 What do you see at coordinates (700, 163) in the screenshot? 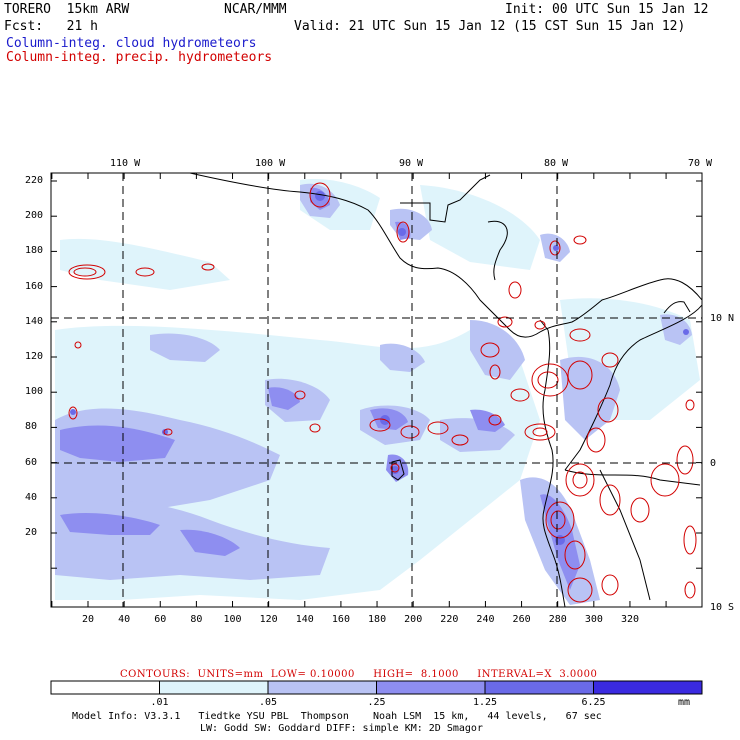
I see `lon-label-70w: 70 W` at bounding box center [700, 163].